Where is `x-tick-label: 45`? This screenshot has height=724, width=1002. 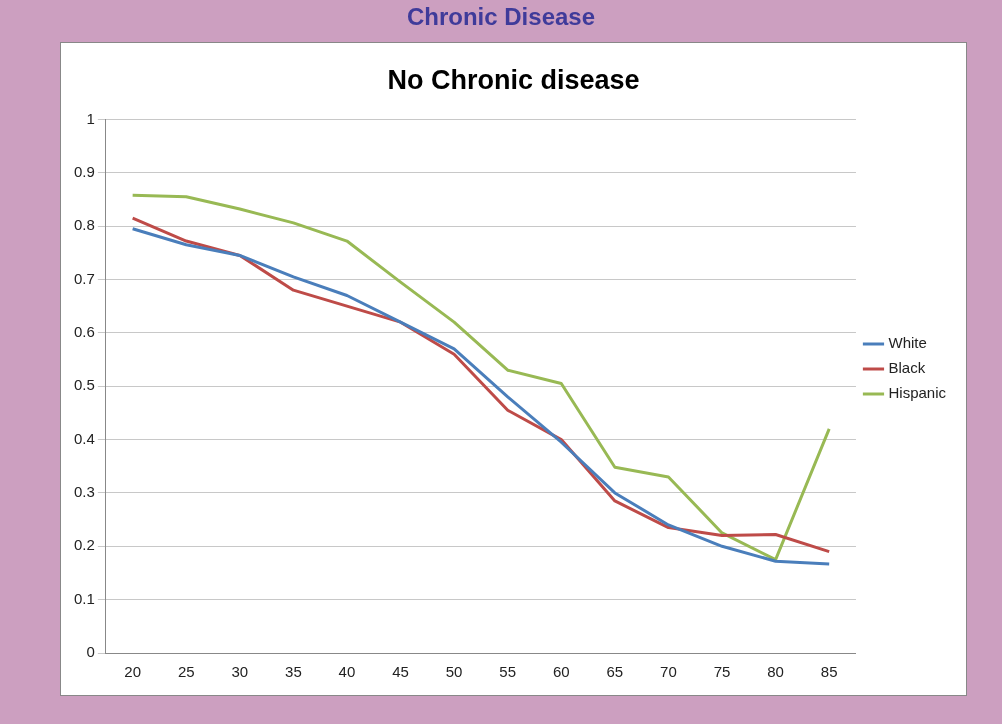 x-tick-label: 45 is located at coordinates (400, 672).